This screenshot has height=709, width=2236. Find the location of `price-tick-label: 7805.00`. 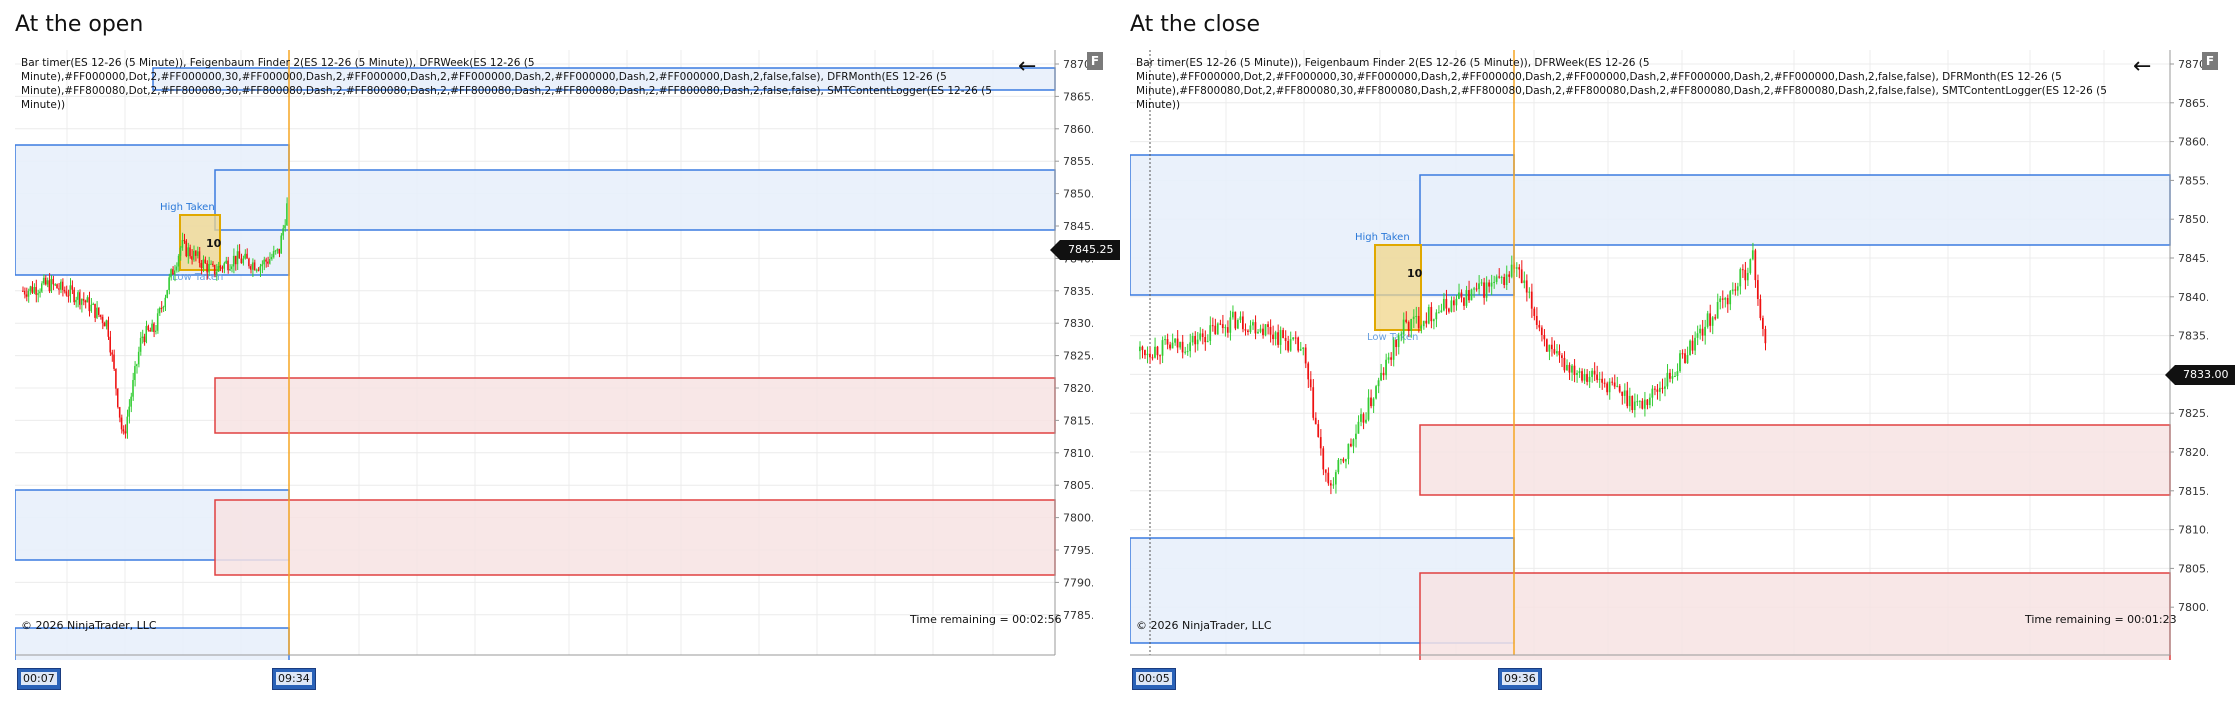

price-tick-label: 7805.00 is located at coordinates (1078, 485).